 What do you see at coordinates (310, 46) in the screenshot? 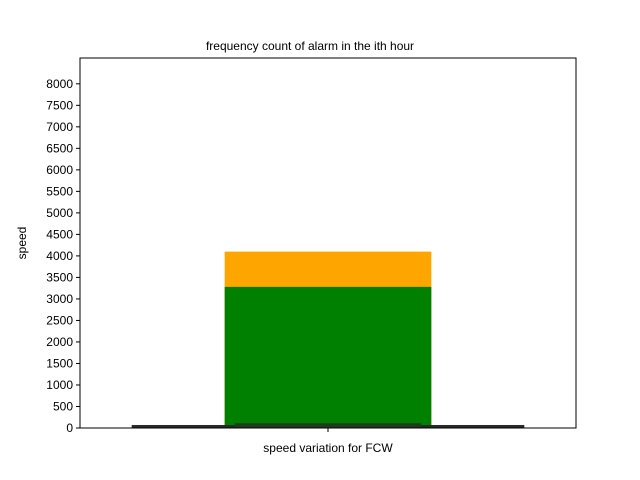
I see `chart-title: frequency count of alarm in the ith hour` at bounding box center [310, 46].